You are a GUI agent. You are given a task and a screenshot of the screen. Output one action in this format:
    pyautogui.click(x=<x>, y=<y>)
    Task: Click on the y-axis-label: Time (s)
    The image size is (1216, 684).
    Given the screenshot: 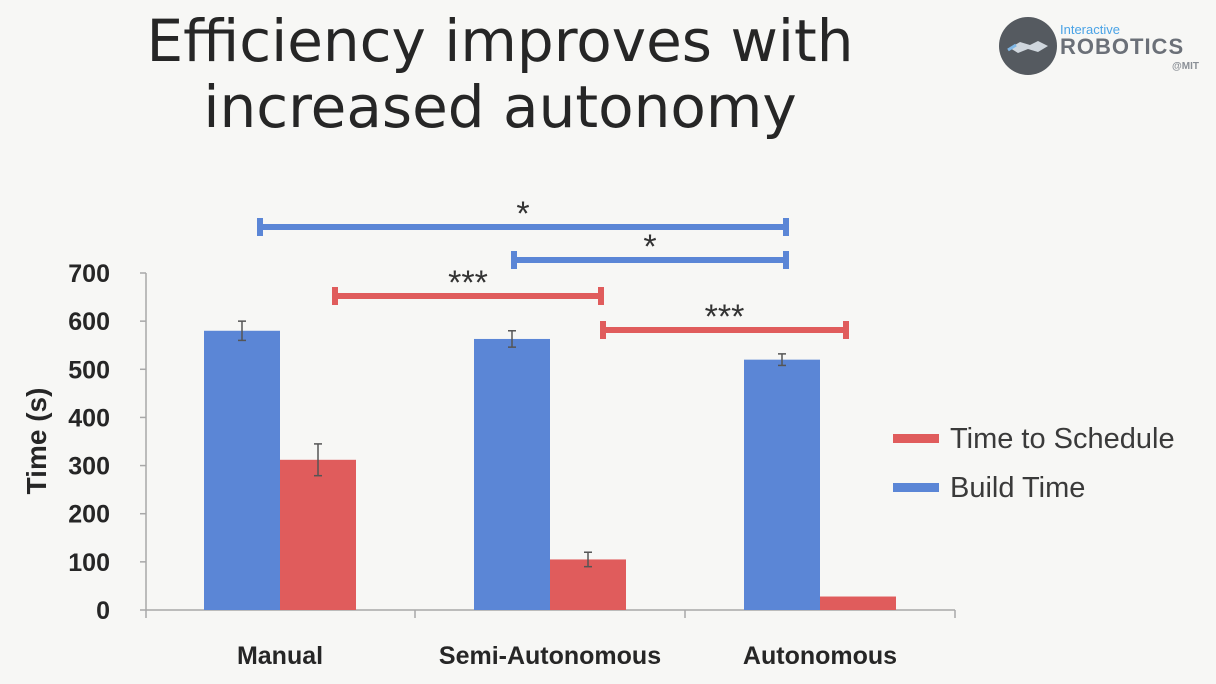 What is the action you would take?
    pyautogui.click(x=36, y=441)
    